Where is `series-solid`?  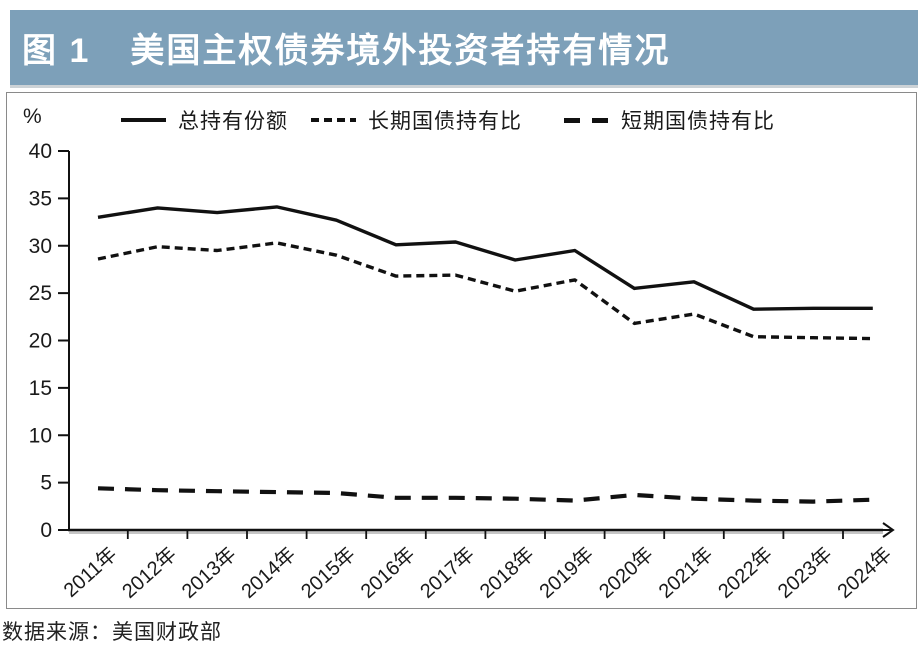 series-solid is located at coordinates (485, 258).